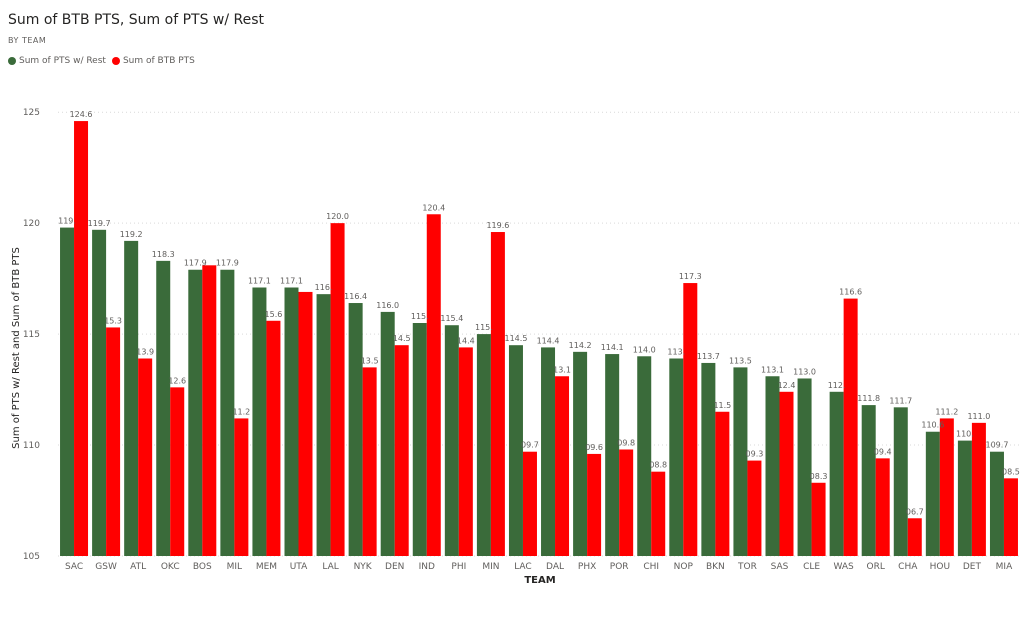 The image size is (1024, 622). I want to click on bar-btb-hou, so click(946, 487).